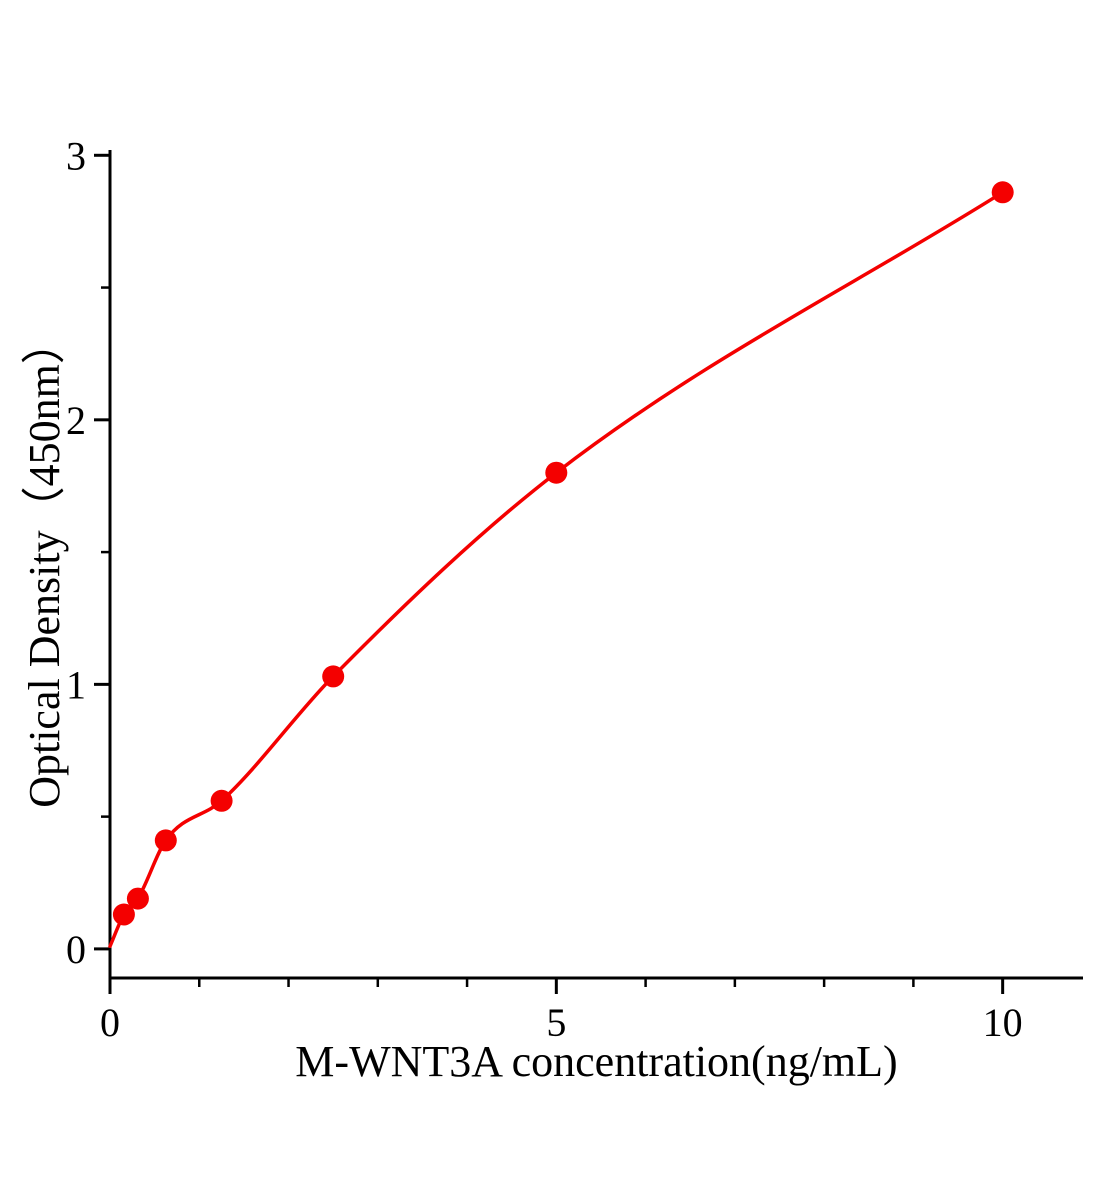  Describe the element at coordinates (596, 1061) in the screenshot. I see `x-axis-title: M-WNT3A concentration(ng/mL)` at that location.